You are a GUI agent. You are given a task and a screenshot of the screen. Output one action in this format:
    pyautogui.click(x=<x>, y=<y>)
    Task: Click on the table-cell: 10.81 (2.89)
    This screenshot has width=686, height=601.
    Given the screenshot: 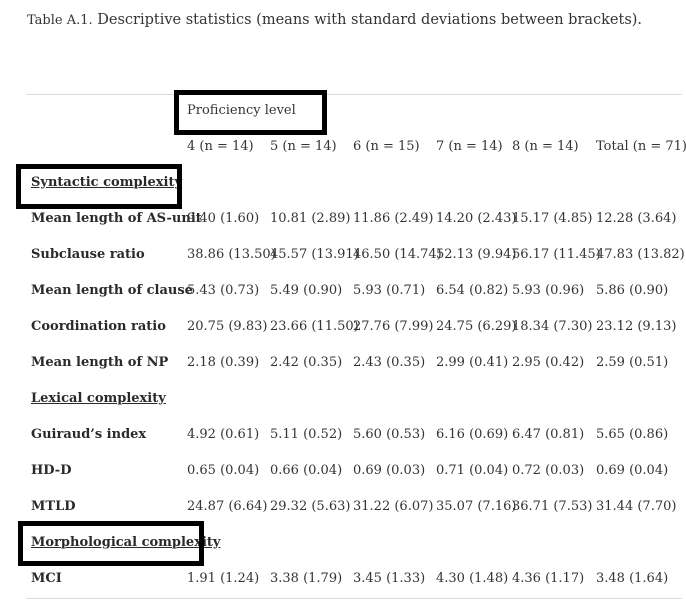 What is the action you would take?
    pyautogui.click(x=310, y=218)
    